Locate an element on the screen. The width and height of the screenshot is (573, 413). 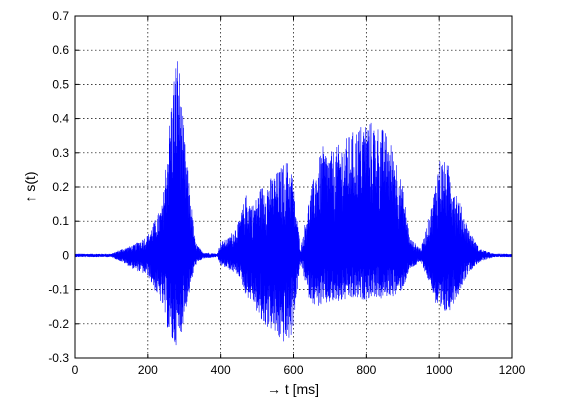
y-axis-label: ↑ s(t) is located at coordinates (30, 186).